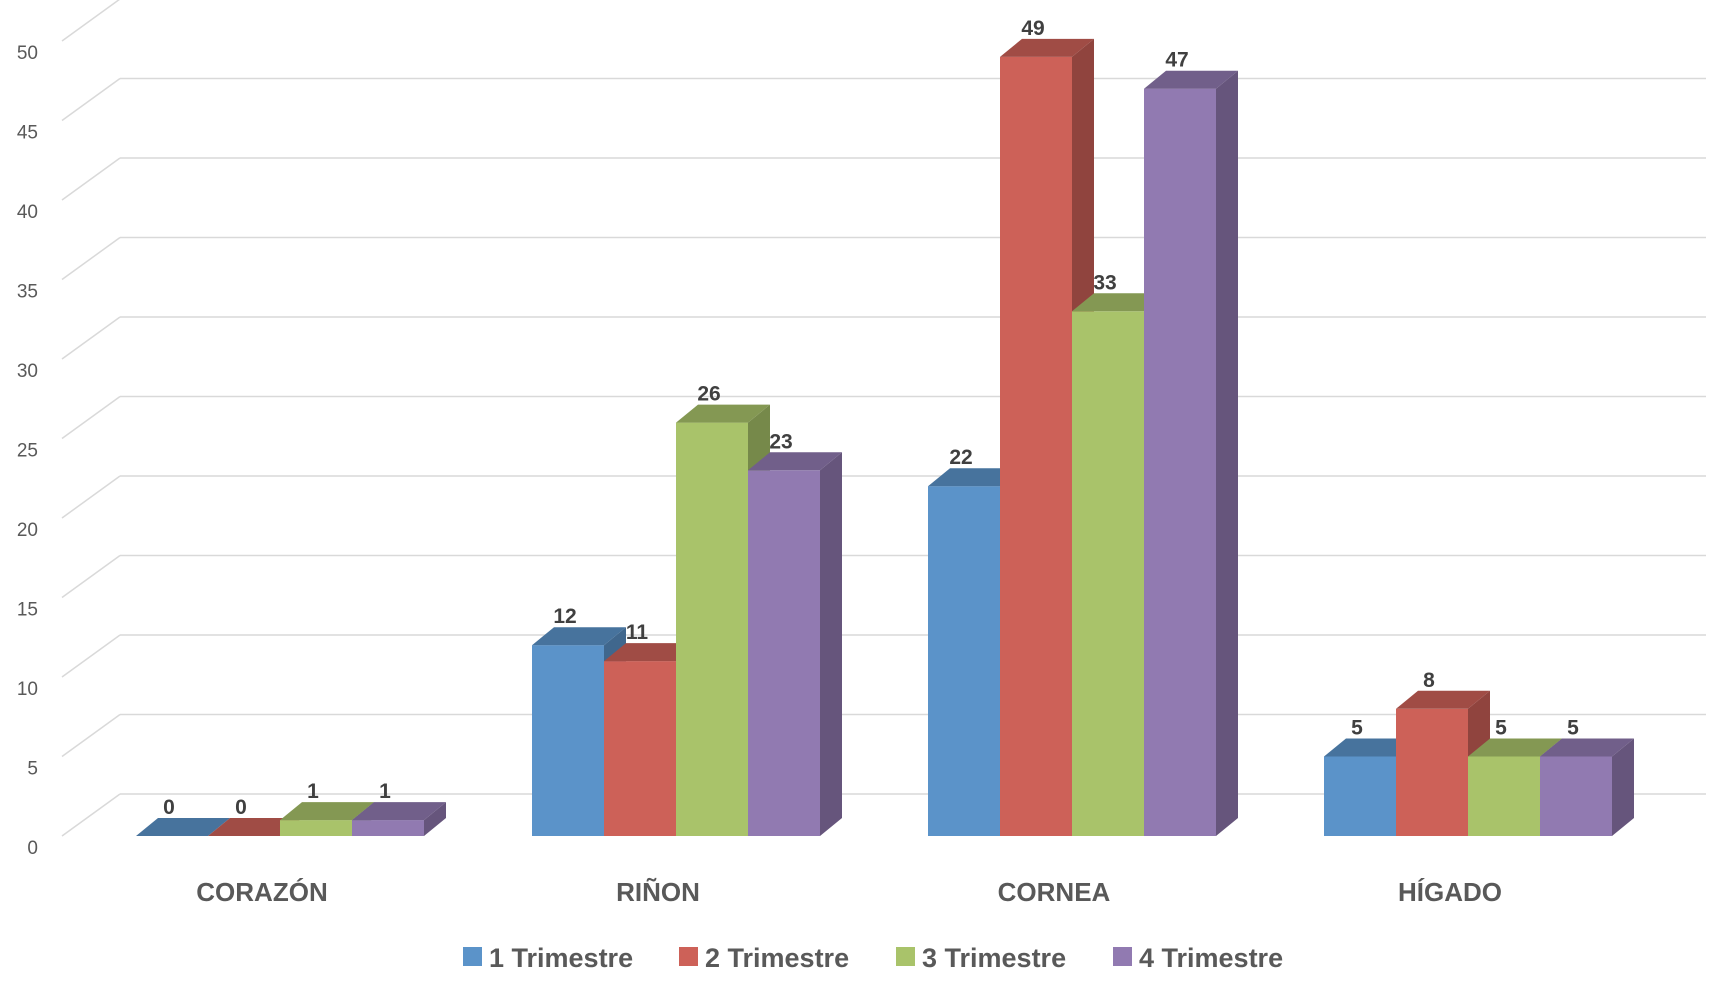  I want to click on y-tick-label: 40, so click(27, 212).